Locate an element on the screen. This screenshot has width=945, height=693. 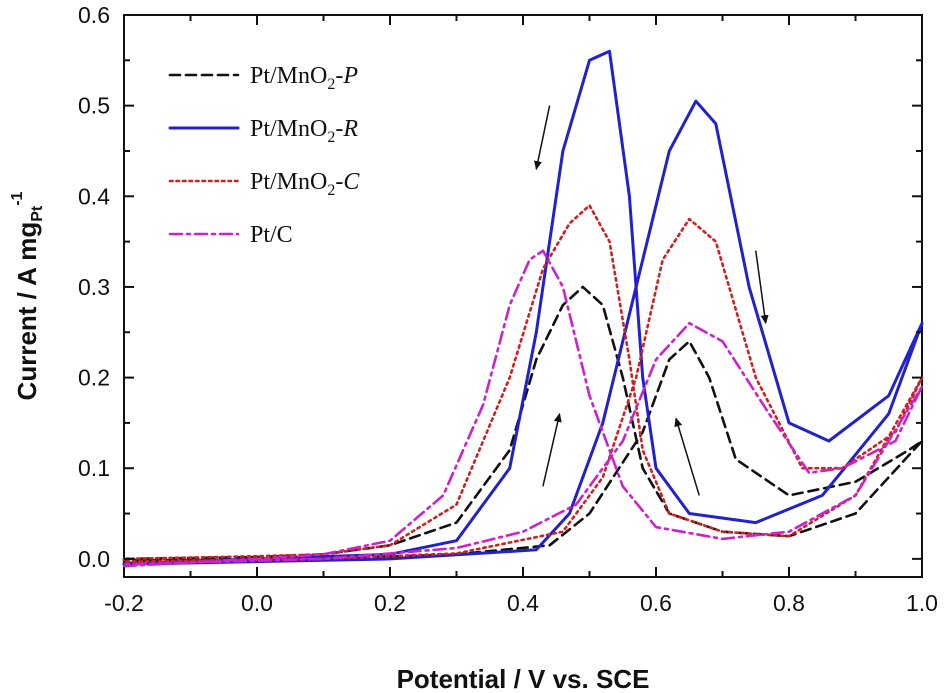
annotation-layer is located at coordinates (651, 300).